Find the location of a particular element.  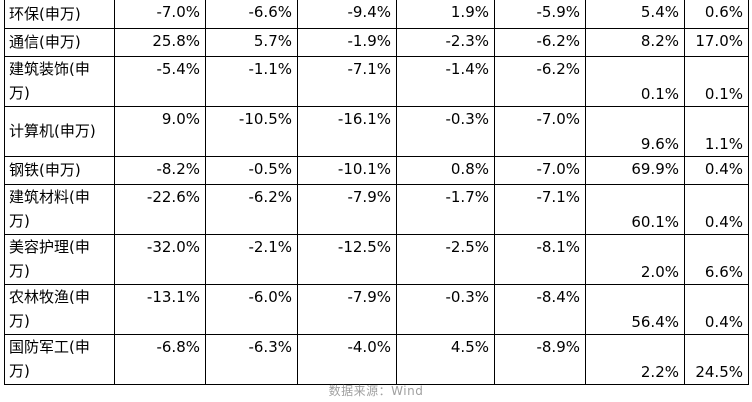

value-cell-col4: 4.5% is located at coordinates (445, 359).